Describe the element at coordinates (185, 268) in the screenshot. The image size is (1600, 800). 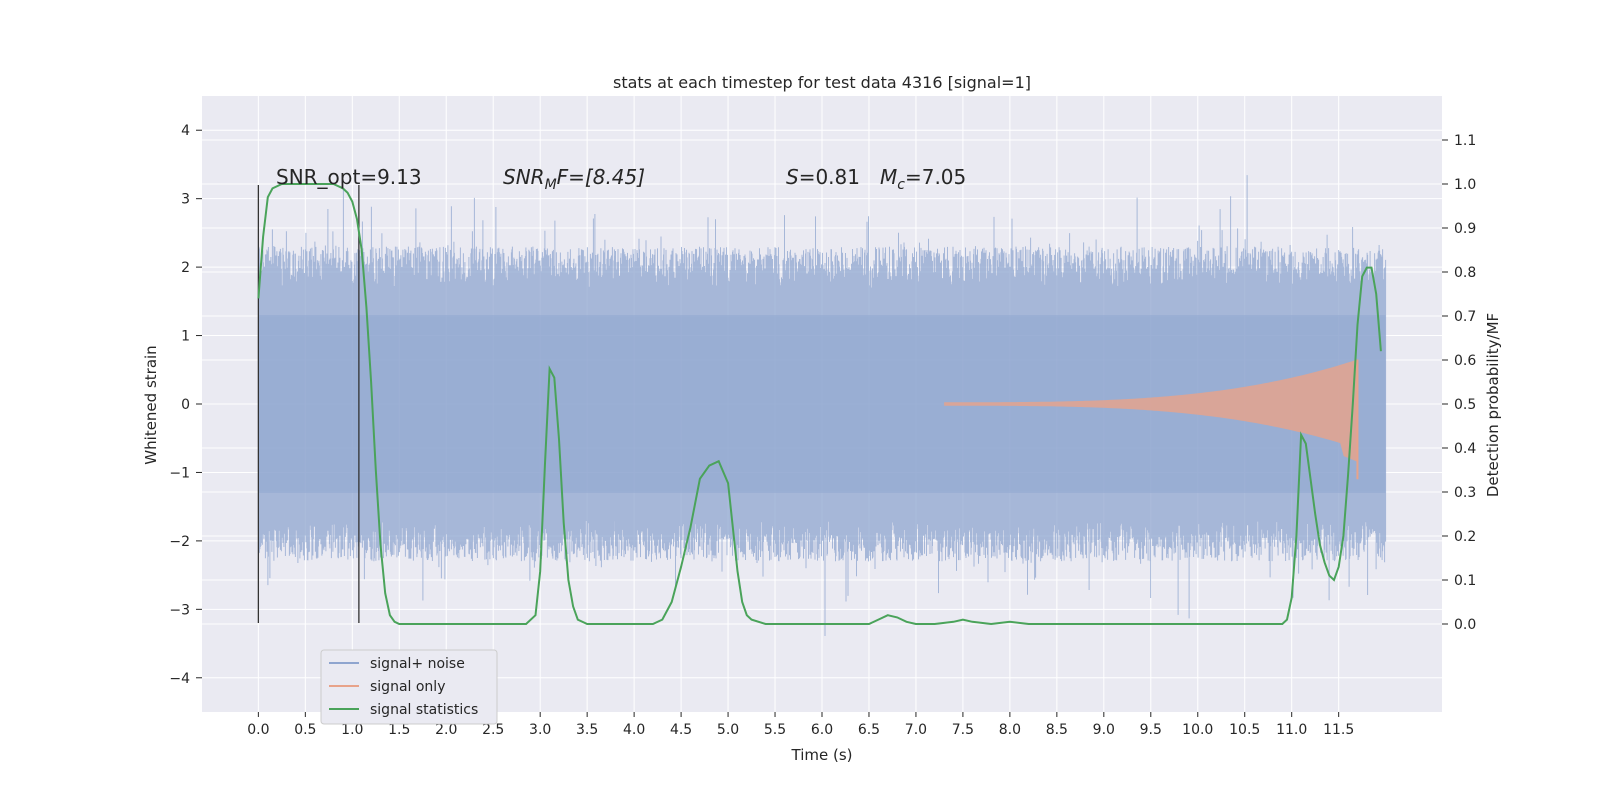
I see `y-tick-label-left: 2` at that location.